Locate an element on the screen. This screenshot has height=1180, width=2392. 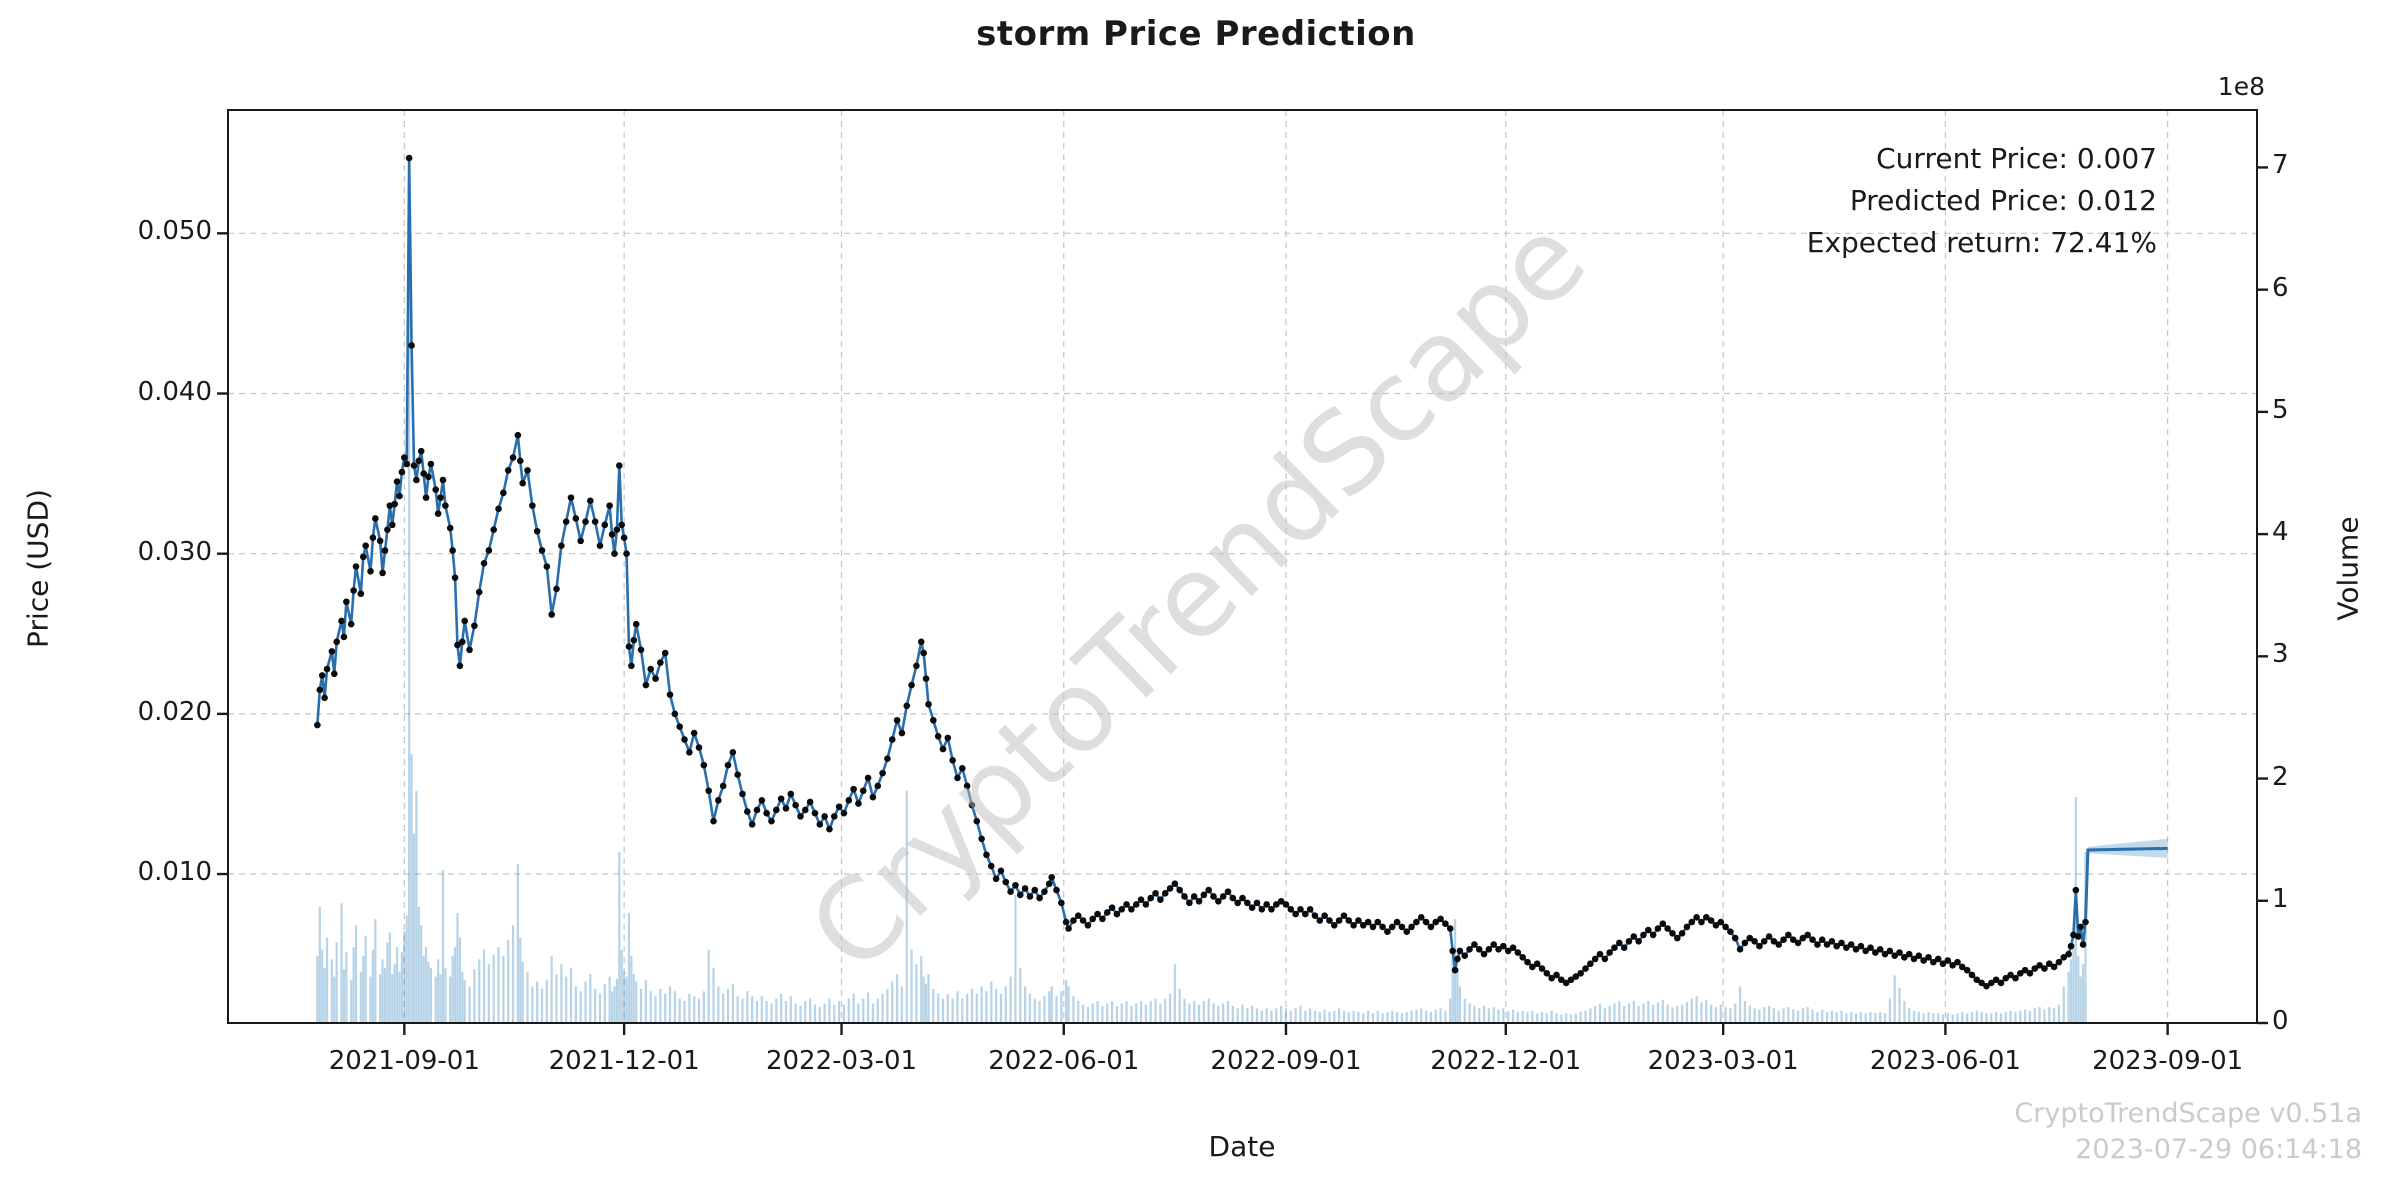
volume-axis-offset-label: 1e8 is located at coordinates (2241, 86).